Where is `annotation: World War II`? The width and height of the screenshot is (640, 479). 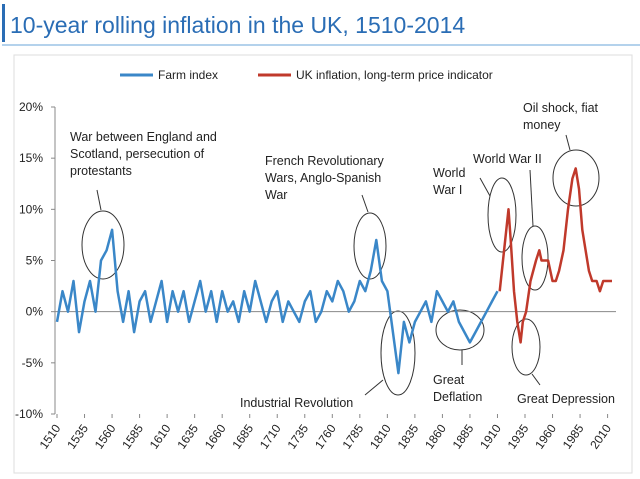
annotation: World War II is located at coordinates (507, 159).